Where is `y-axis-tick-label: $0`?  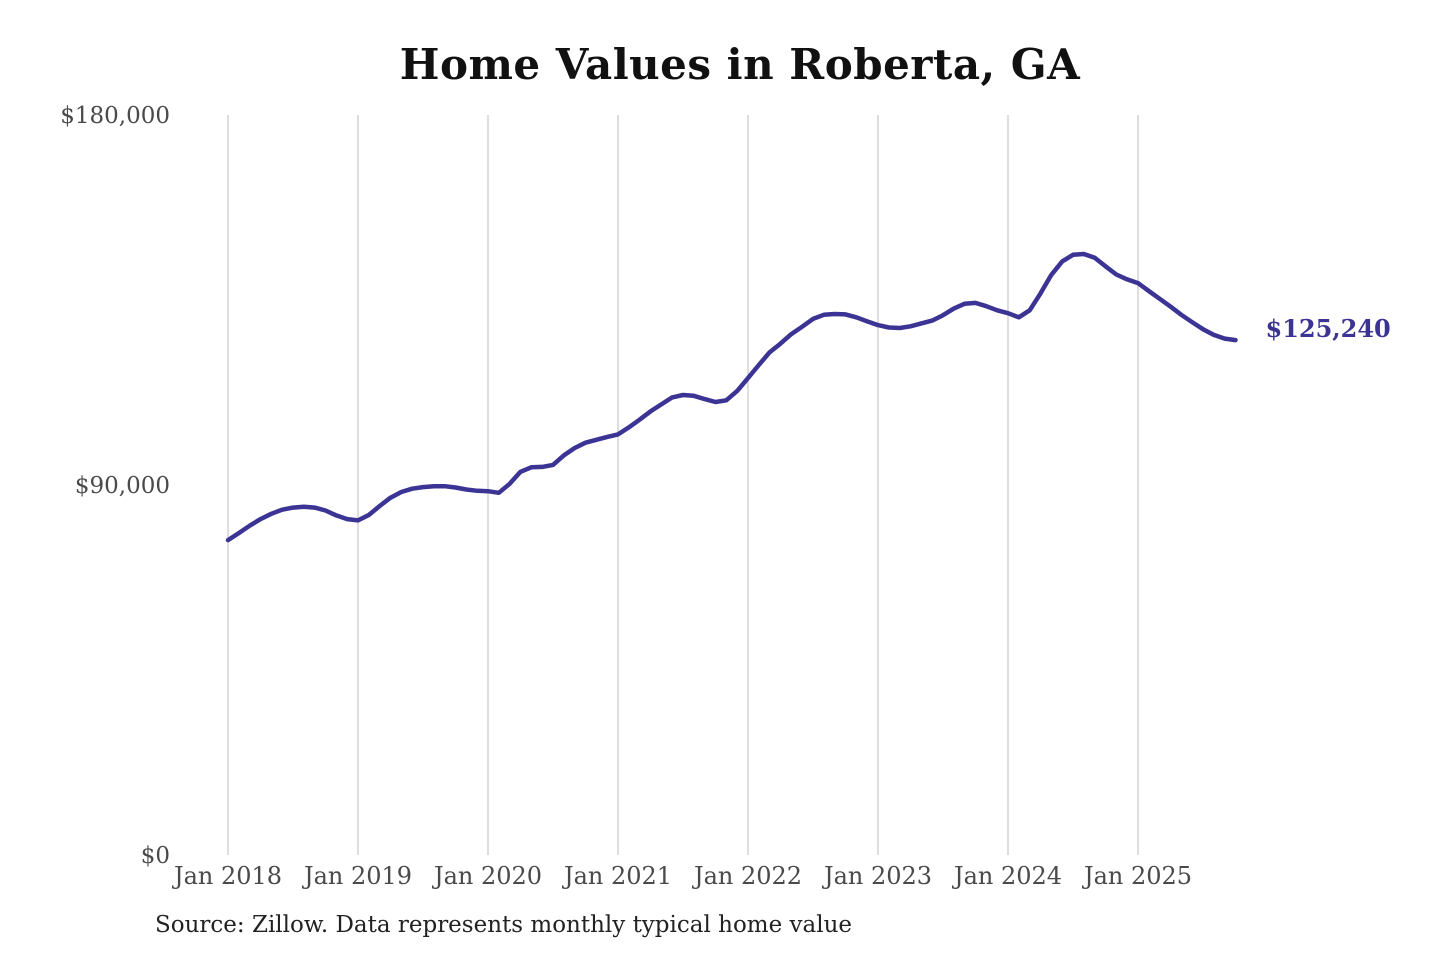 y-axis-tick-label: $0 is located at coordinates (155, 856).